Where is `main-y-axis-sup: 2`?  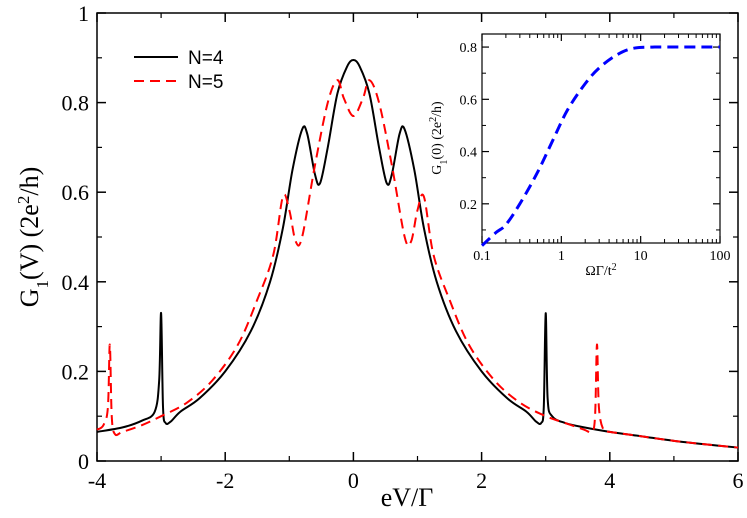
main-y-axis-sup: 2 is located at coordinates (23, 200).